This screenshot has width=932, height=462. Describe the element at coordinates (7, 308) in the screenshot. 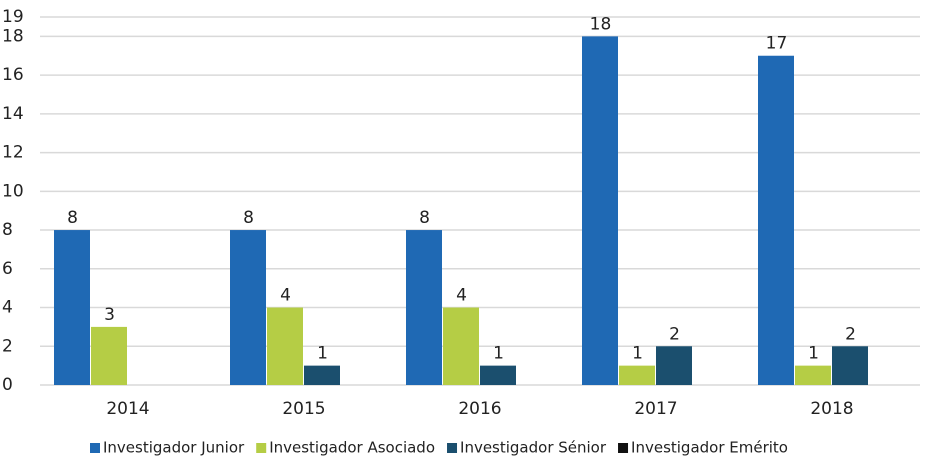

I see `y-tick-label: 4` at that location.